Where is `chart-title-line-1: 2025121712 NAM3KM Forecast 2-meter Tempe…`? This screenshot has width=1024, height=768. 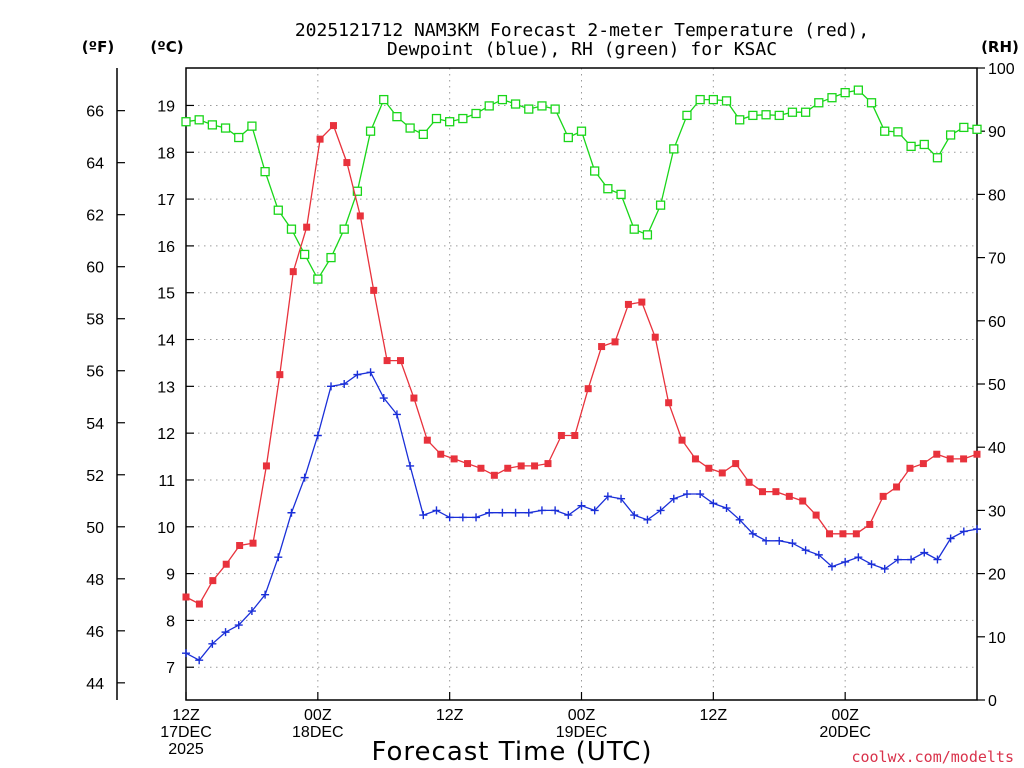
chart-title-line-1: 2025121712 NAM3KM Forecast 2-meter Tempe… is located at coordinates (582, 30).